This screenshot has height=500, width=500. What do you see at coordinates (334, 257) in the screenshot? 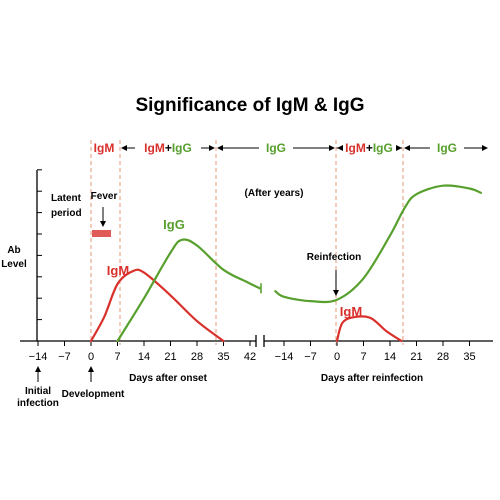
I see `reinfection-label: Reinfection` at bounding box center [334, 257].